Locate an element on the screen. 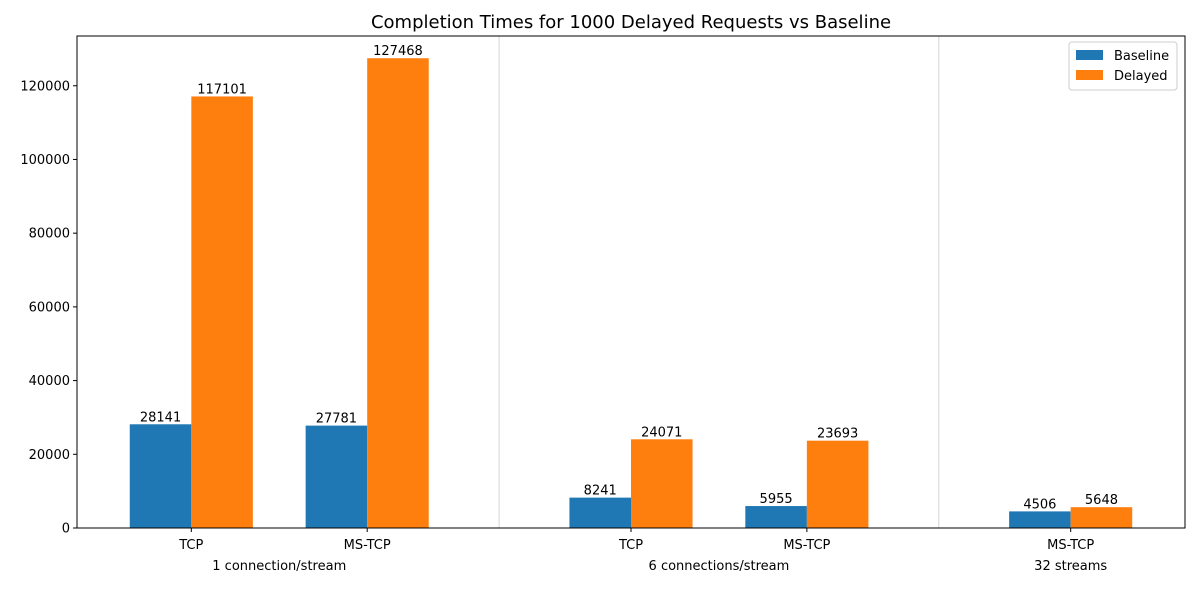 The image size is (1200, 600). legend: Baseline Delayed is located at coordinates (1123, 66).